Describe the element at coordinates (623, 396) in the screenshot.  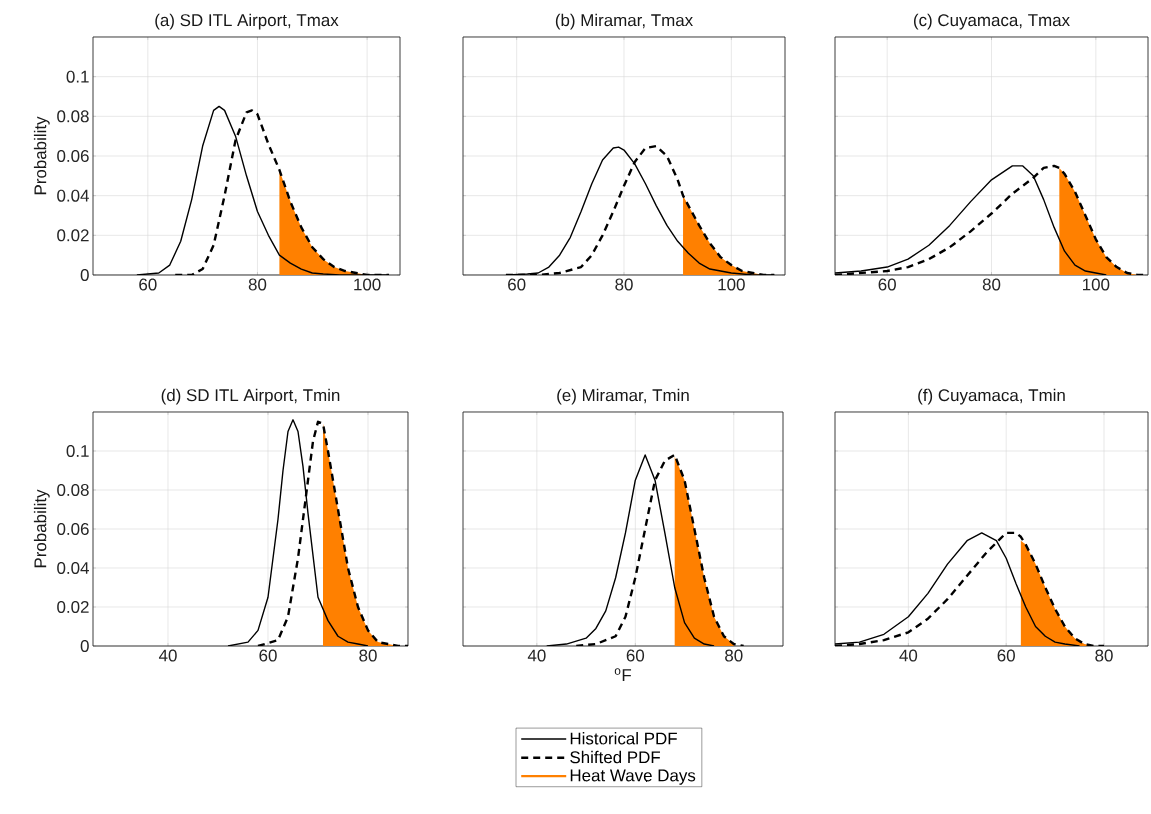
I see `chart-title: (e) Miramar, Tmin` at that location.